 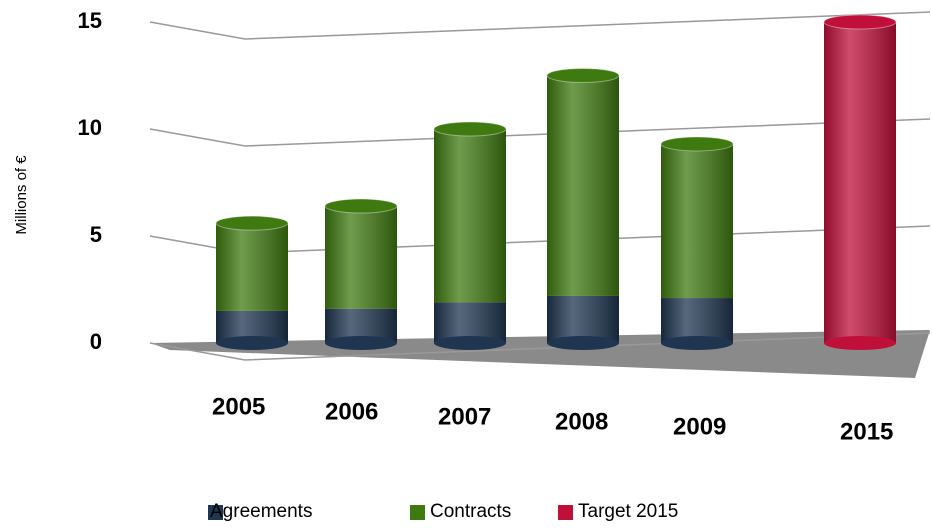 What do you see at coordinates (90, 20) in the screenshot?
I see `y-tick-label: 15` at bounding box center [90, 20].